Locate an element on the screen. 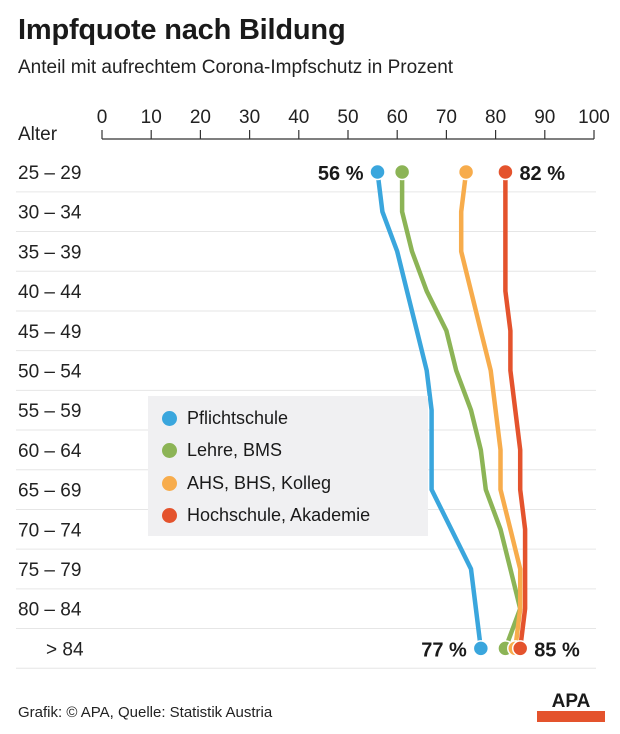 The image size is (620, 734). x-tick-label: 20 is located at coordinates (200, 117).